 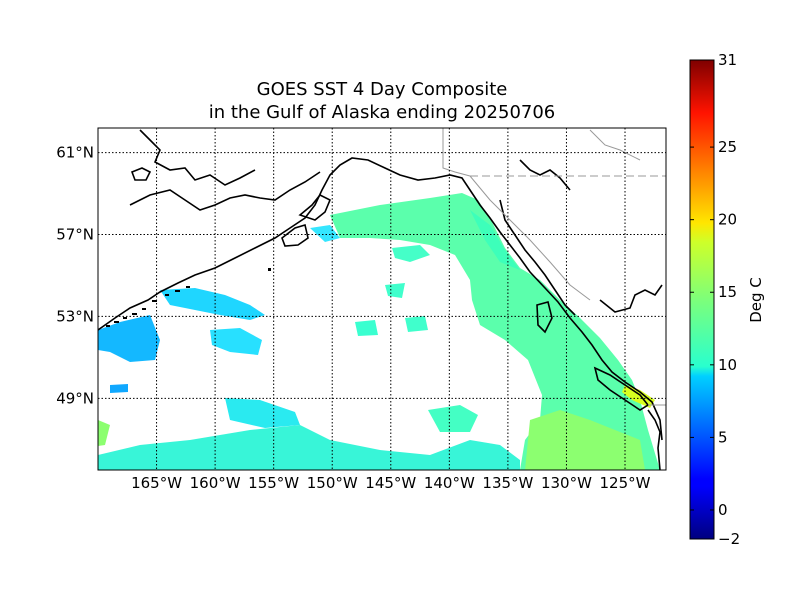 I want to click on colorbar-tick-label: 25, so click(x=727, y=147).